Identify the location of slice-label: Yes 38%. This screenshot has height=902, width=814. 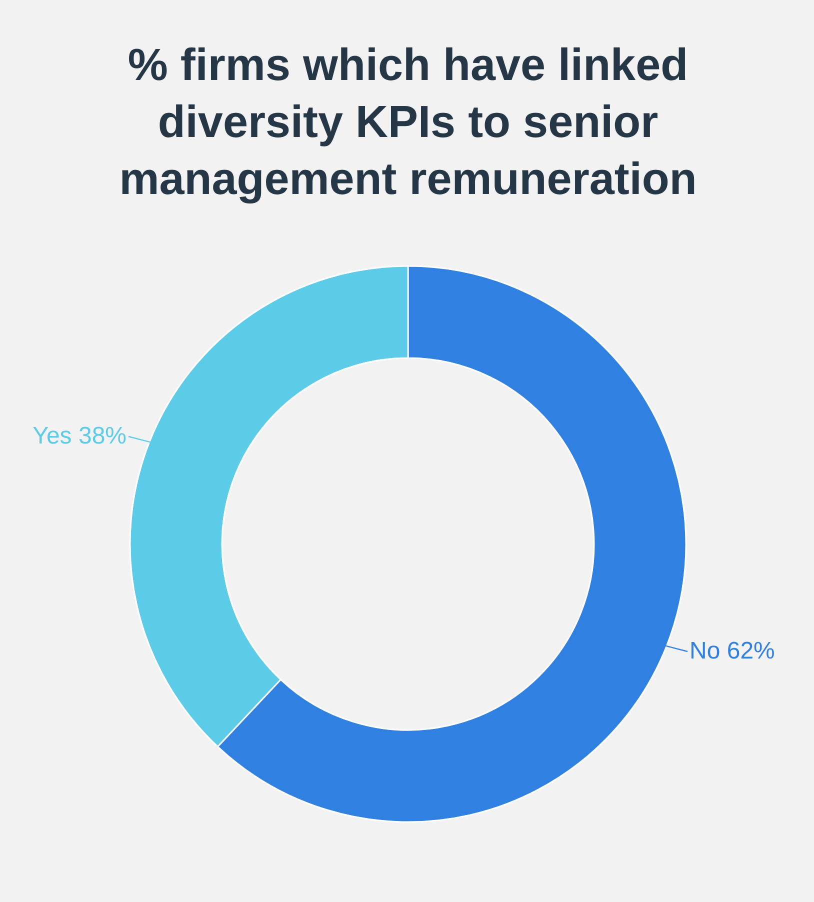
(79, 436).